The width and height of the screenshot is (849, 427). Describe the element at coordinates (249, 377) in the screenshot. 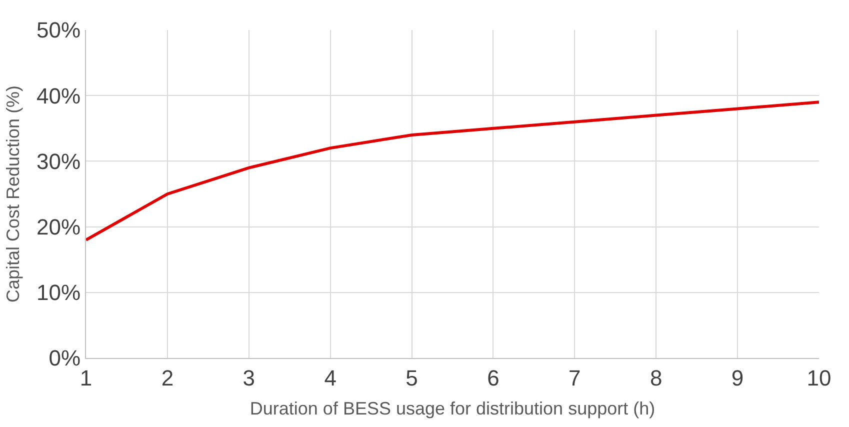

I see `x-tick-label: 3` at that location.